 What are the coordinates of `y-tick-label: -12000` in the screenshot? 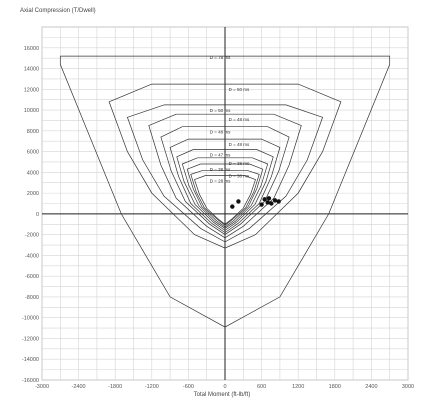 It's located at (30, 339).